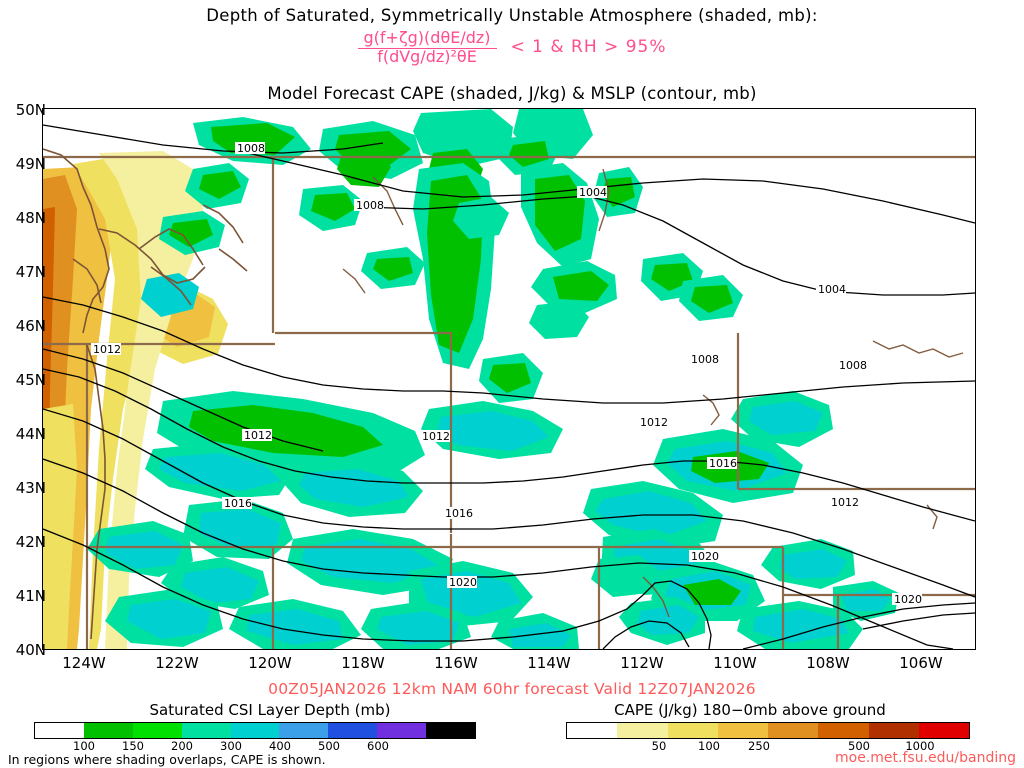  Describe the element at coordinates (427, 38) in the screenshot. I see `formula-numerator: g(f+ζg)(dθE/dz)` at that location.